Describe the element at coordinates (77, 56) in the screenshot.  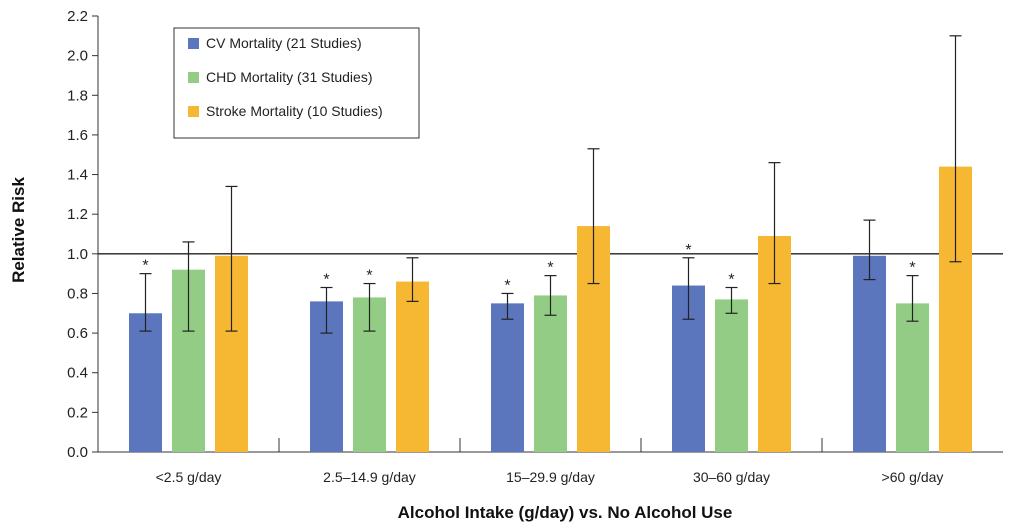
I see `y-tick-label: 2.0` at that location.